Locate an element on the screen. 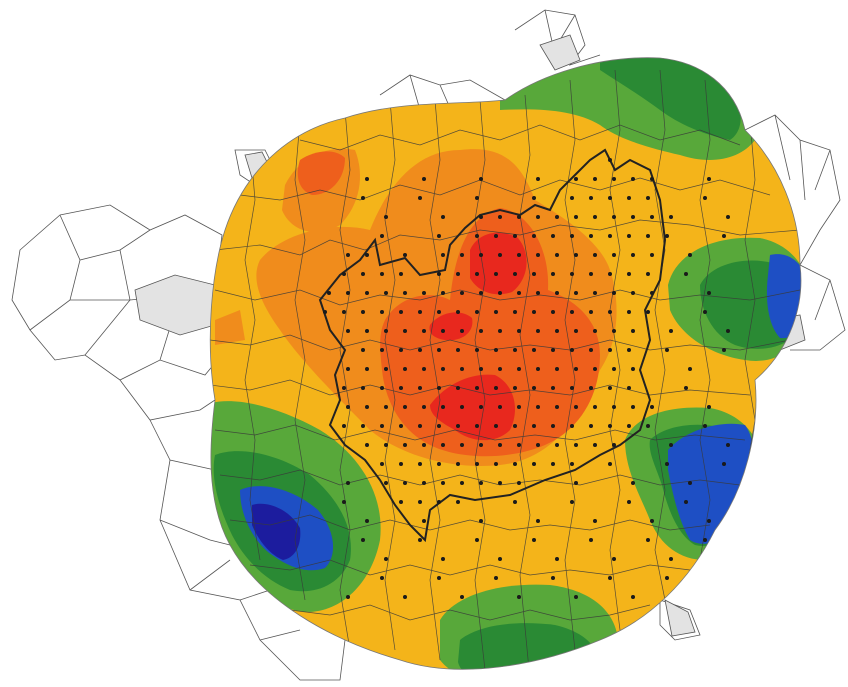 The image size is (848, 687). cool-zone-southwest is located at coordinates (295, 506).